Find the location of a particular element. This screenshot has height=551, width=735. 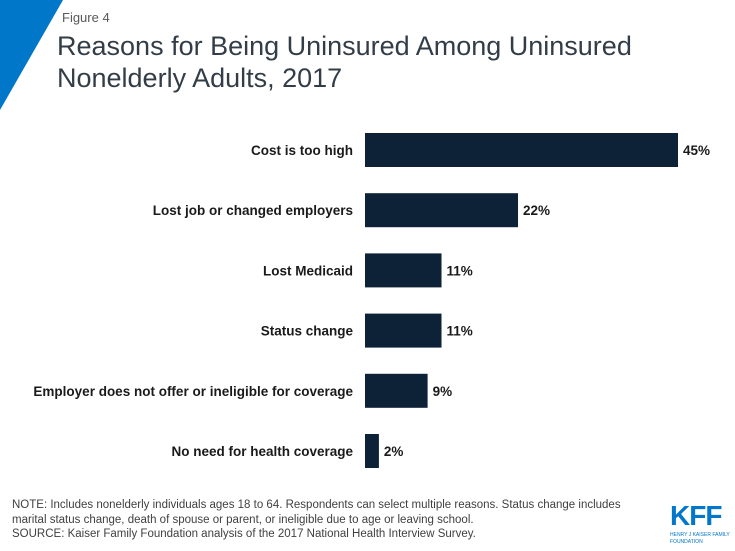

figure-label: Figure 4 is located at coordinates (86, 17).